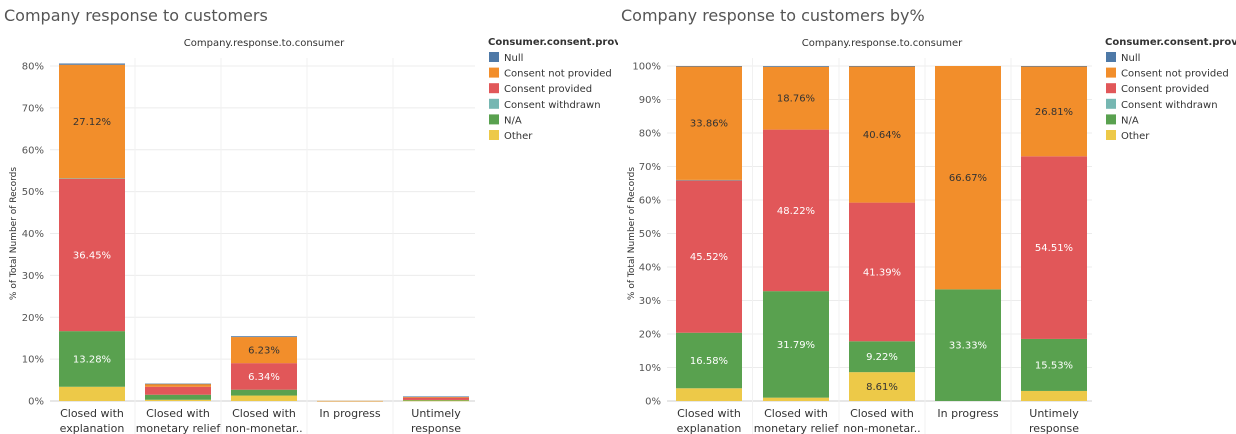 This screenshot has height=434, width=1236. Describe the element at coordinates (1111, 72) in the screenshot. I see `legend-swatch-consent-not-provided` at that location.